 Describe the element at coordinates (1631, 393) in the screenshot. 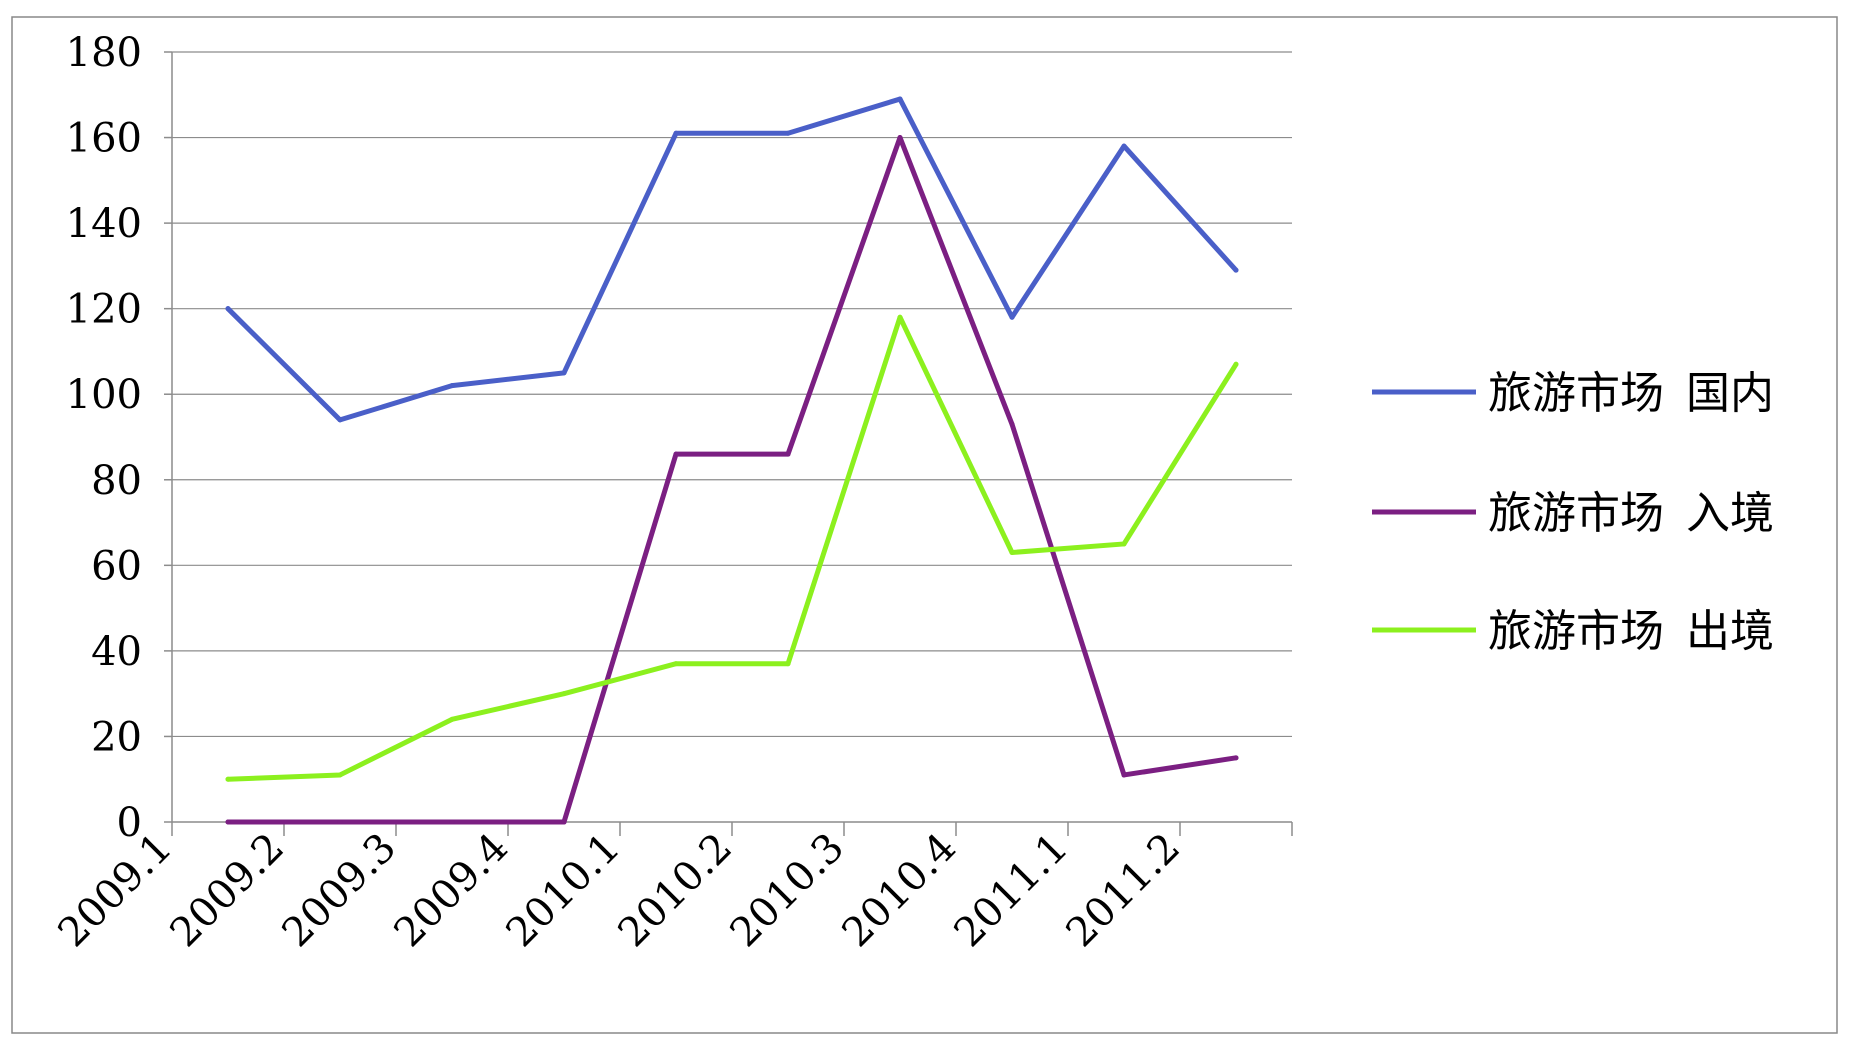

I see `legend-label-0: 旅游市场 国内` at that location.